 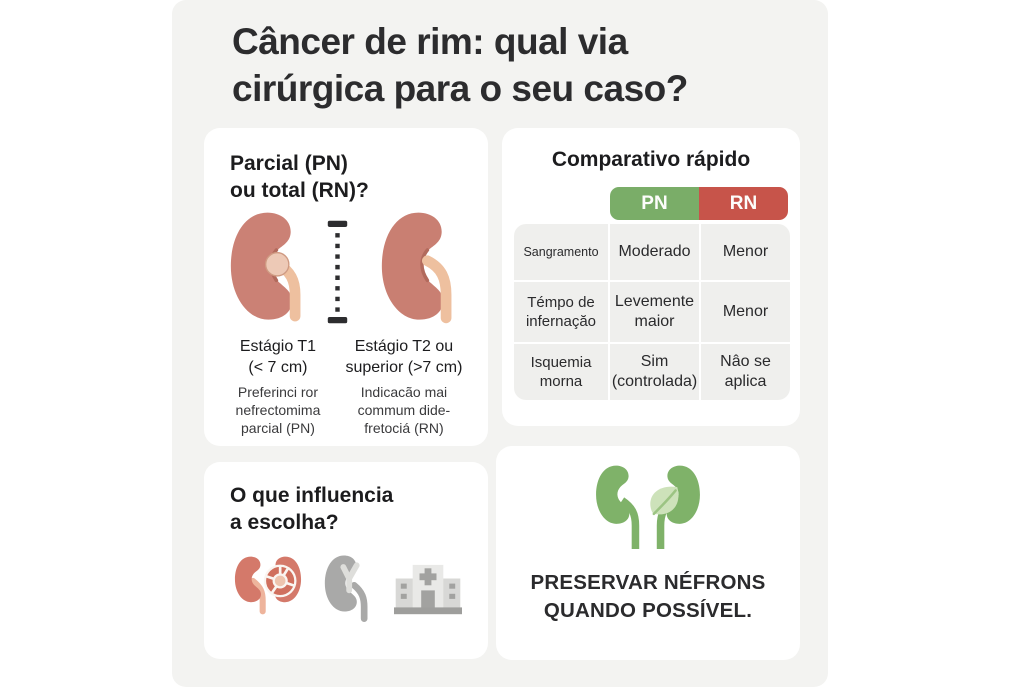 What do you see at coordinates (428, 589) in the screenshot?
I see `hospital-icon` at bounding box center [428, 589].